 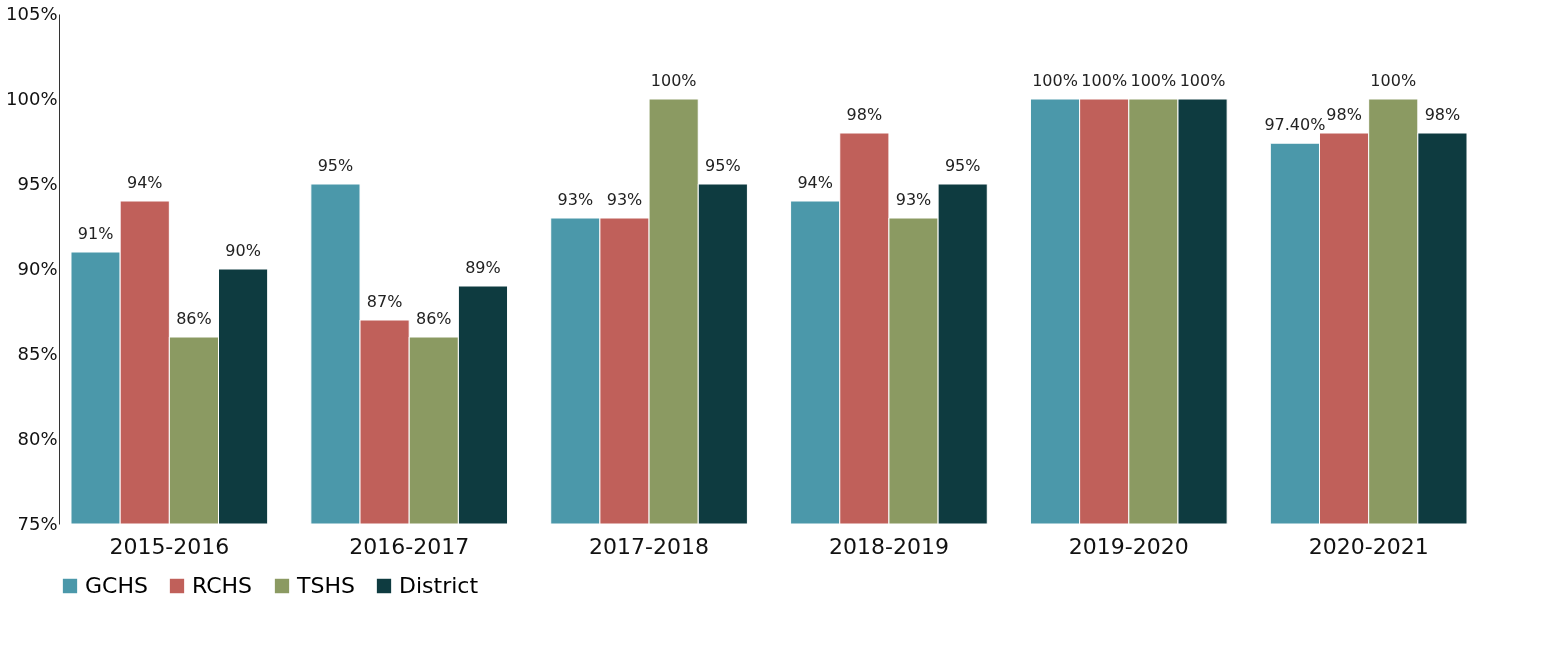 I want to click on data-label: 89%, so click(x=483, y=267).